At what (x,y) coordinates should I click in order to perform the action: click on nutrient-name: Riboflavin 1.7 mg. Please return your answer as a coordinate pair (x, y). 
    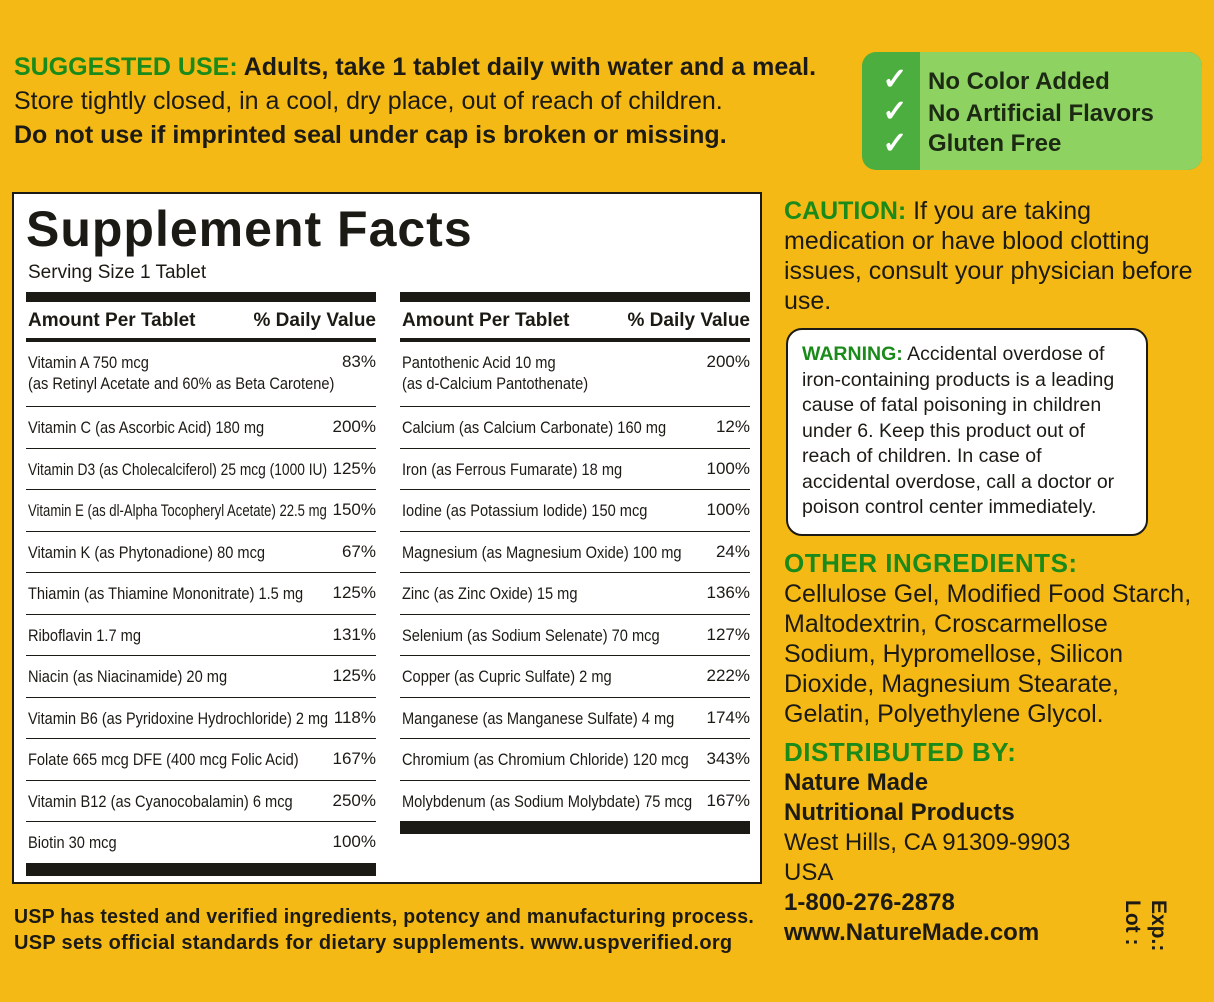
    Looking at the image, I should click on (93, 635).